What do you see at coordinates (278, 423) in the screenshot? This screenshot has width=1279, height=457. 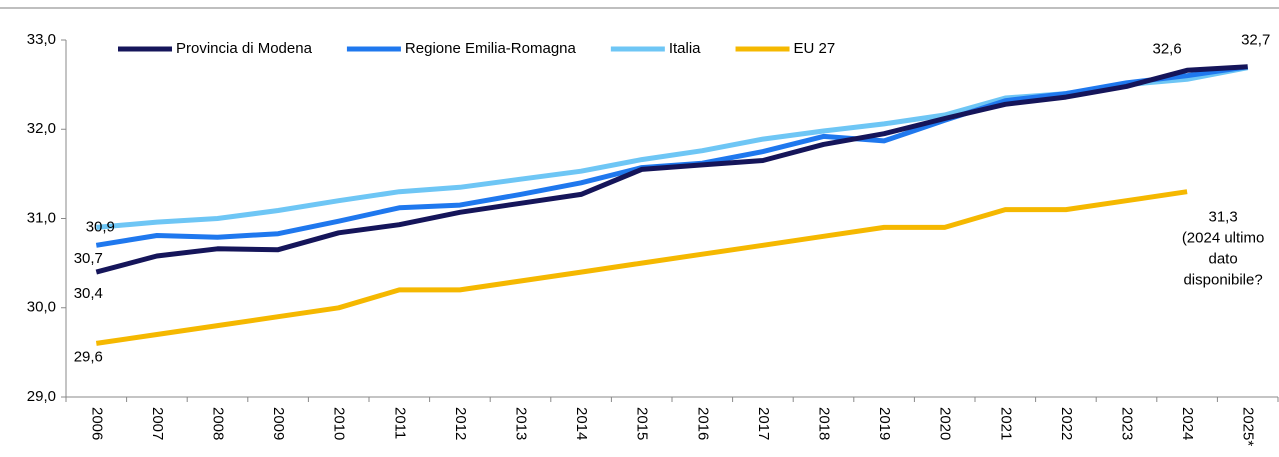 I see `x-tick-label: 2009` at bounding box center [278, 423].